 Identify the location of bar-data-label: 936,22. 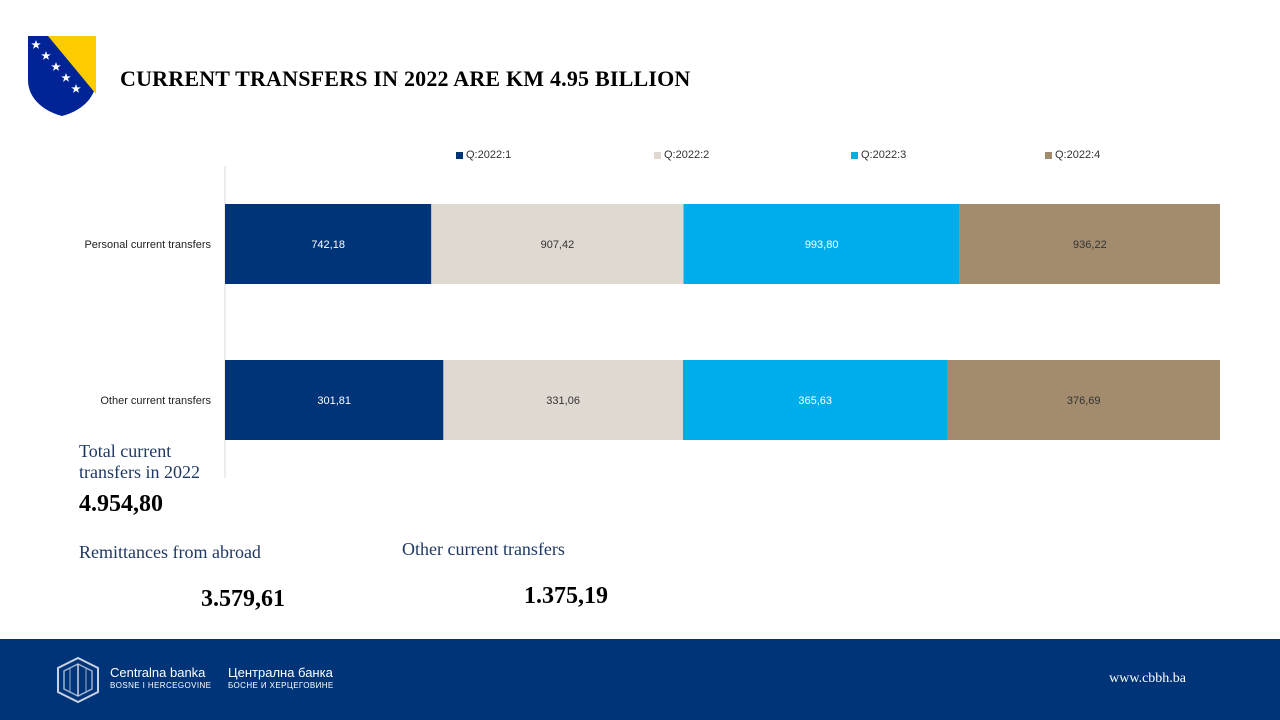
(1090, 245).